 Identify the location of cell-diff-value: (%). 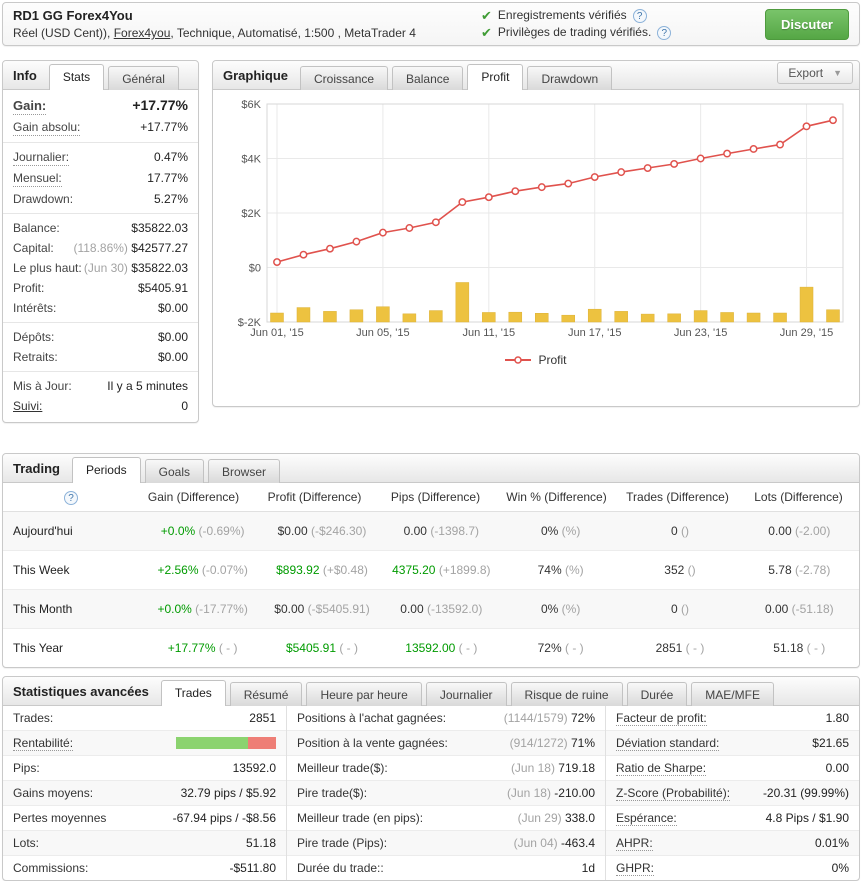
(569, 531).